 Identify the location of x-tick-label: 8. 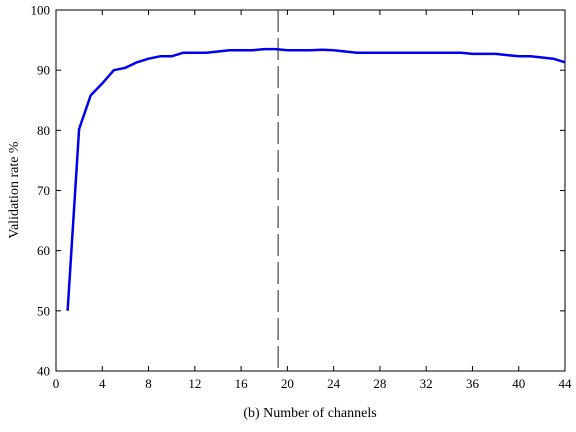
(148, 383).